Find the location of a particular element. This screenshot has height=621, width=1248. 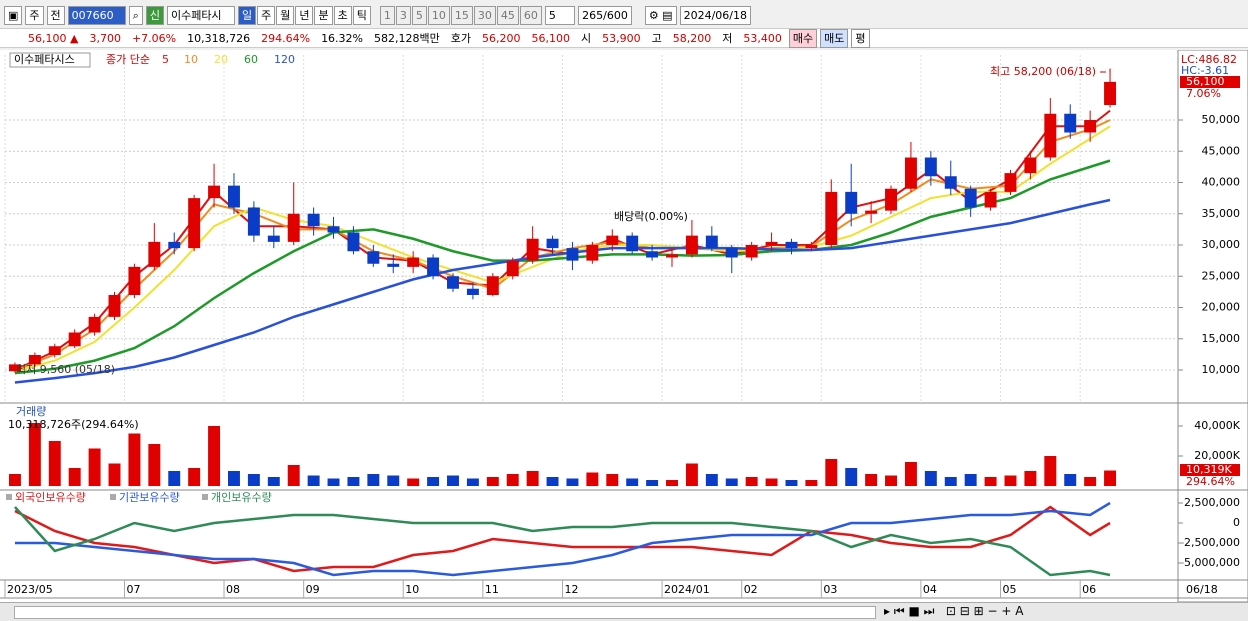

x-tick-label: 2024/01 is located at coordinates (687, 589).